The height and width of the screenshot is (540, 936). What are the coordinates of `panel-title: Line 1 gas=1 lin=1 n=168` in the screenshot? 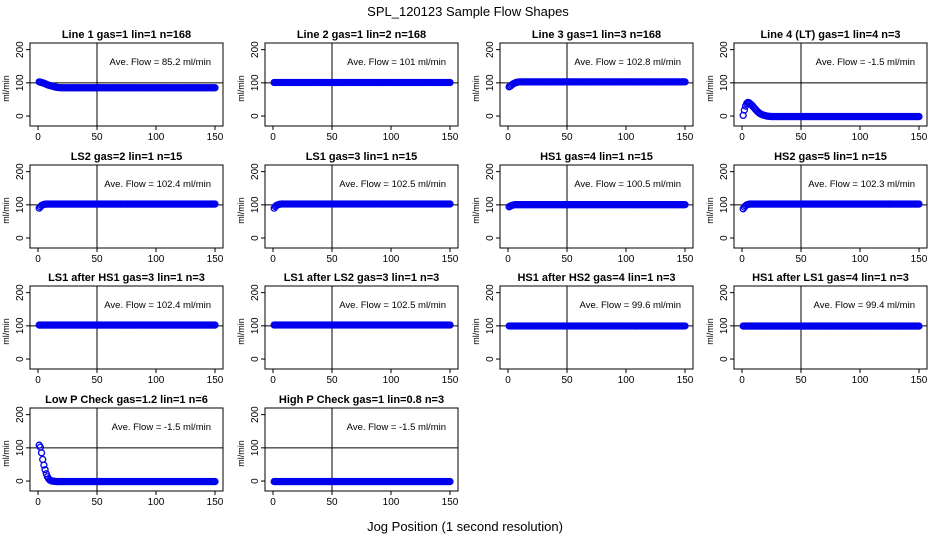 It's located at (126, 35).